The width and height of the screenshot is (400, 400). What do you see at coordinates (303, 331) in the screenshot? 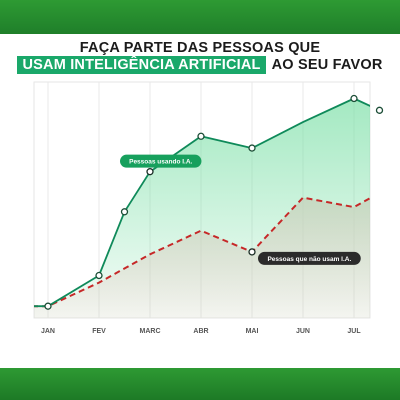
I see `x-tick-label: JUN` at bounding box center [303, 331].